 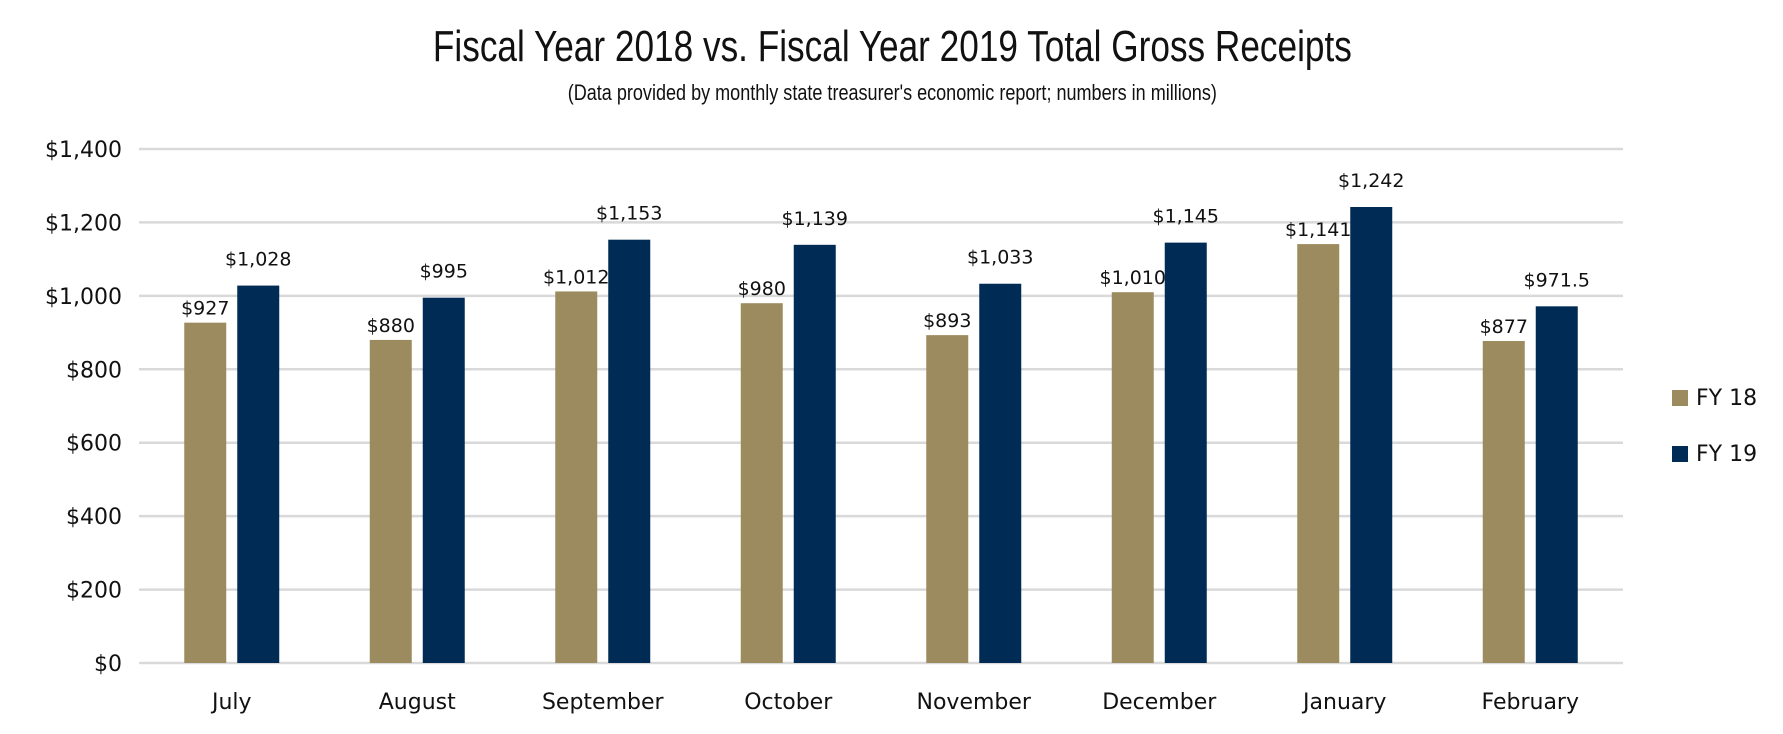 What do you see at coordinates (1680, 398) in the screenshot?
I see `legend-swatch-fy18` at bounding box center [1680, 398].